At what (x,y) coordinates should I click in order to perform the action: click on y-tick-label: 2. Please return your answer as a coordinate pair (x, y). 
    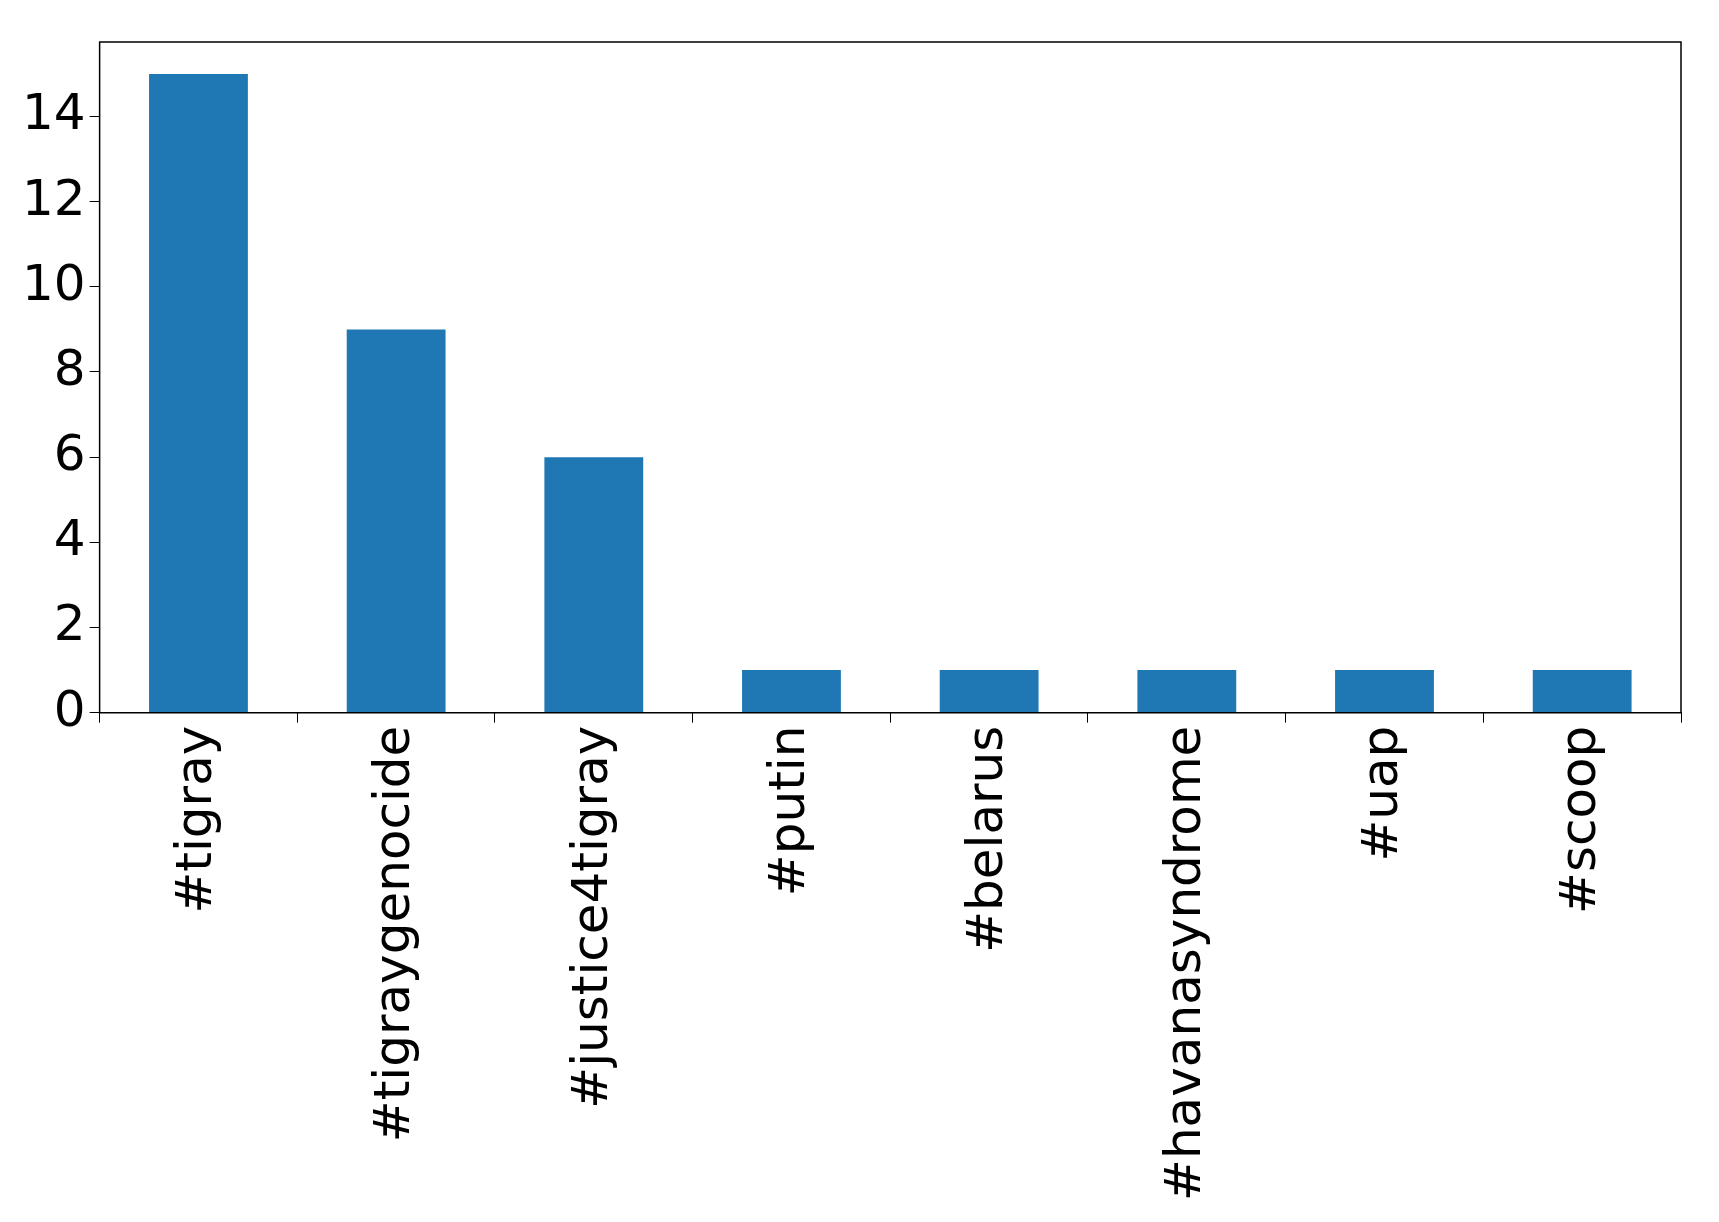
    Looking at the image, I should click on (69, 623).